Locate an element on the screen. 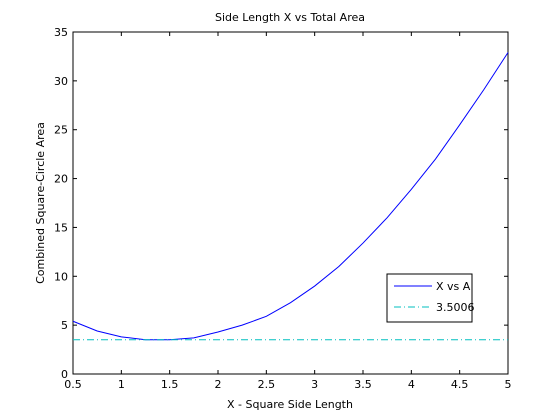 The image size is (560, 420). x-tick-label: 1 is located at coordinates (121, 384).